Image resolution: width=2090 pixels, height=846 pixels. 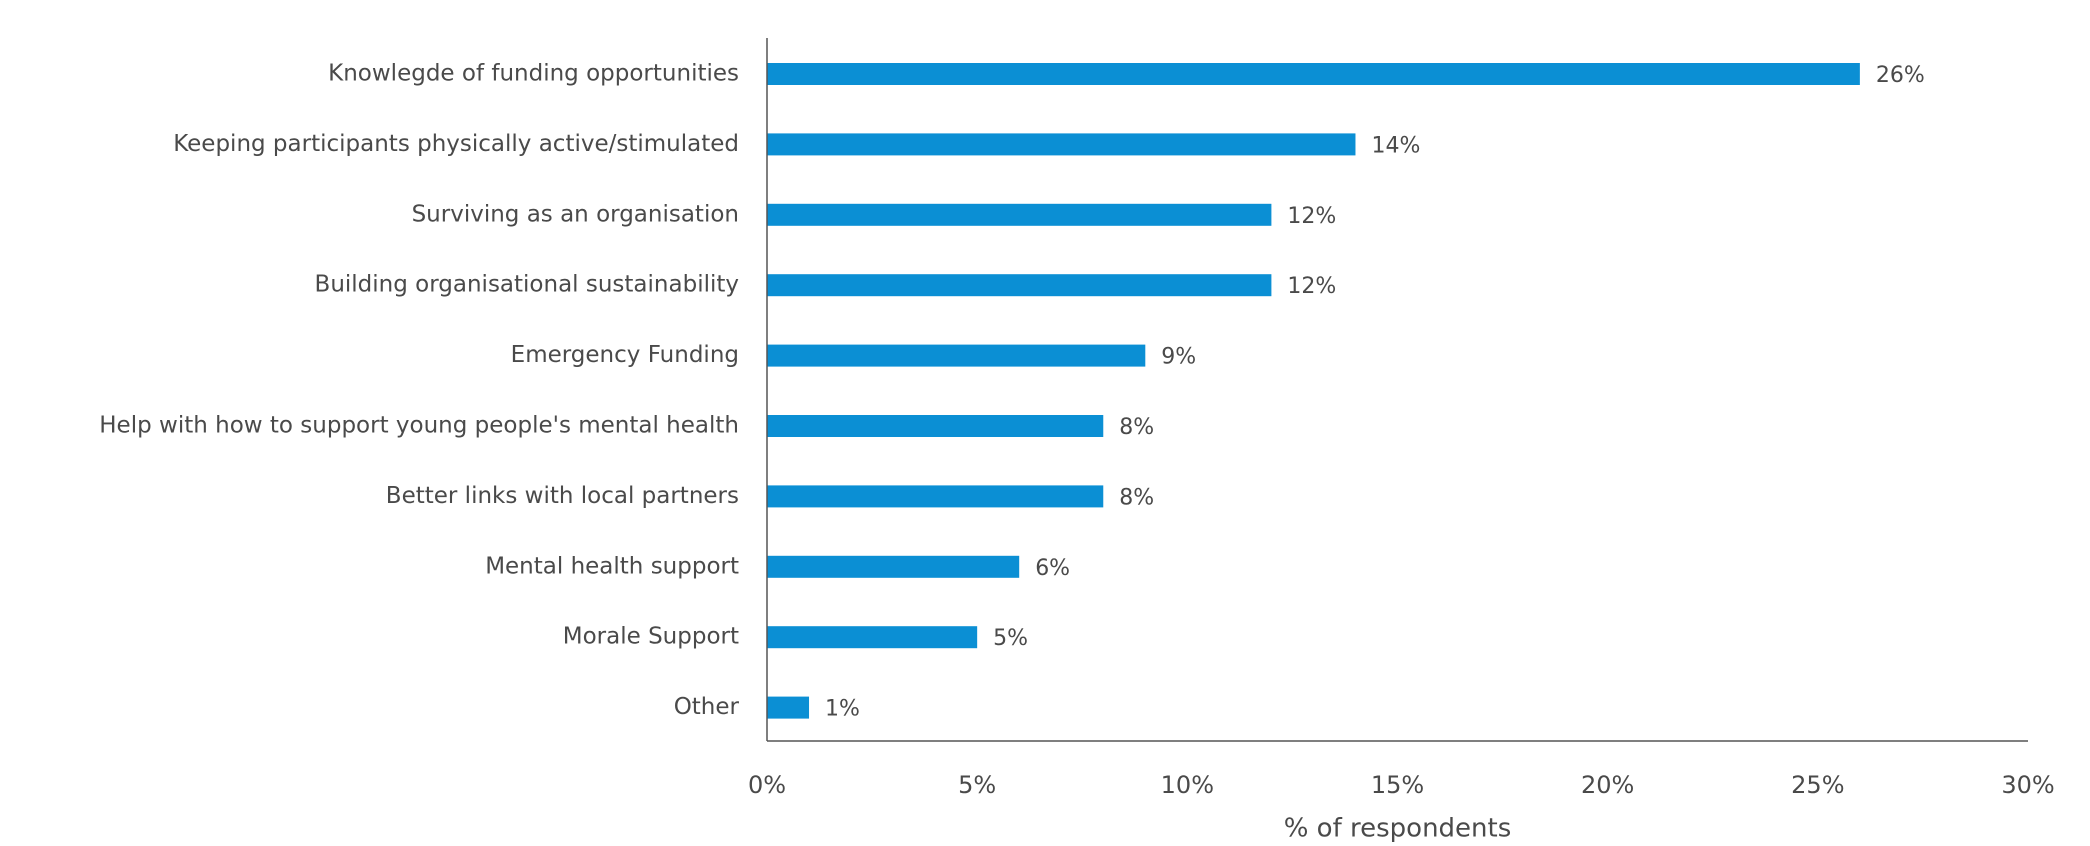 I want to click on category-label: Knowlegde of funding opportunities, so click(x=533, y=74).